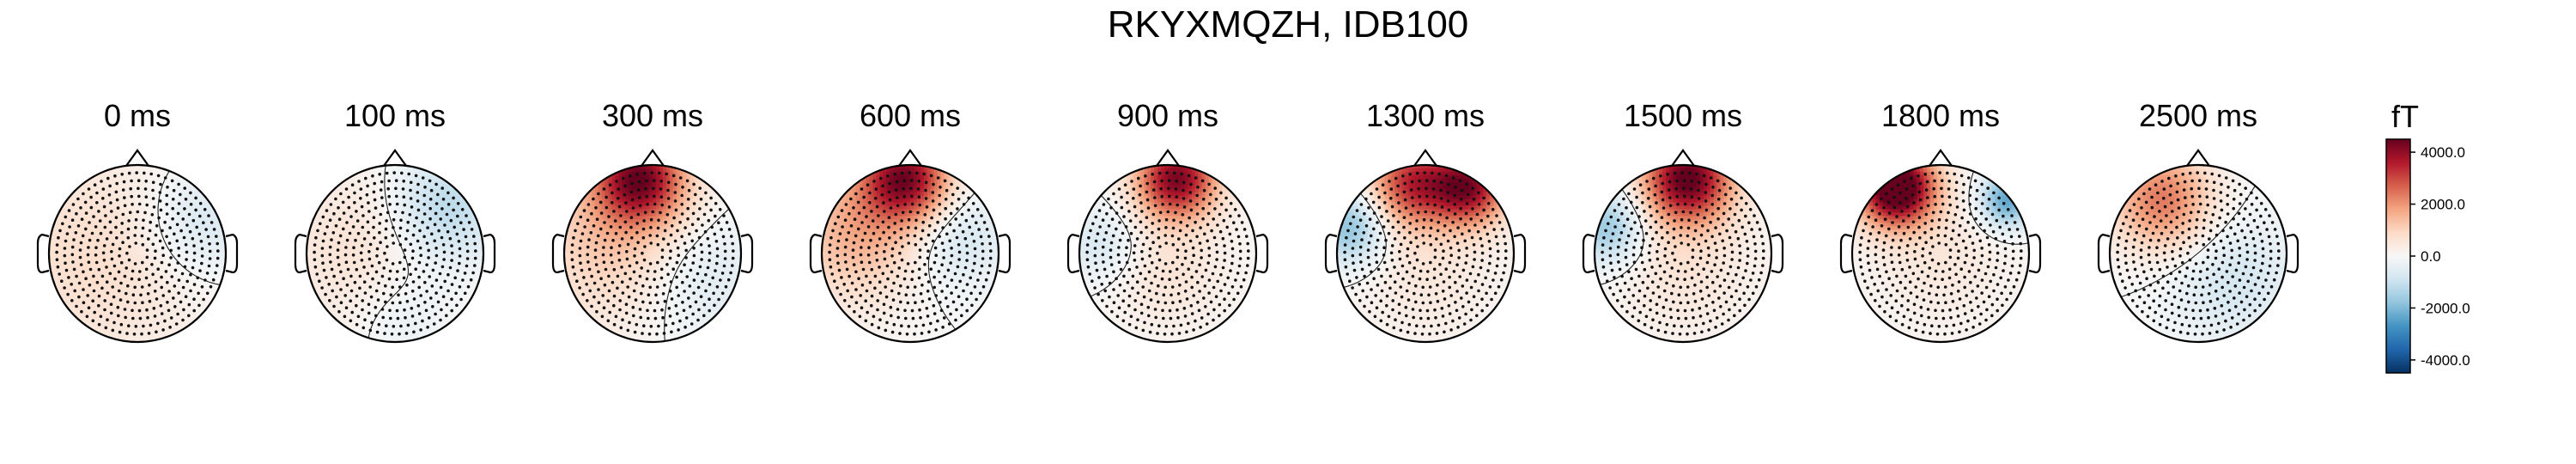 The height and width of the screenshot is (464, 2576). I want to click on topomap-7: 1800 ms, so click(1940, 221).